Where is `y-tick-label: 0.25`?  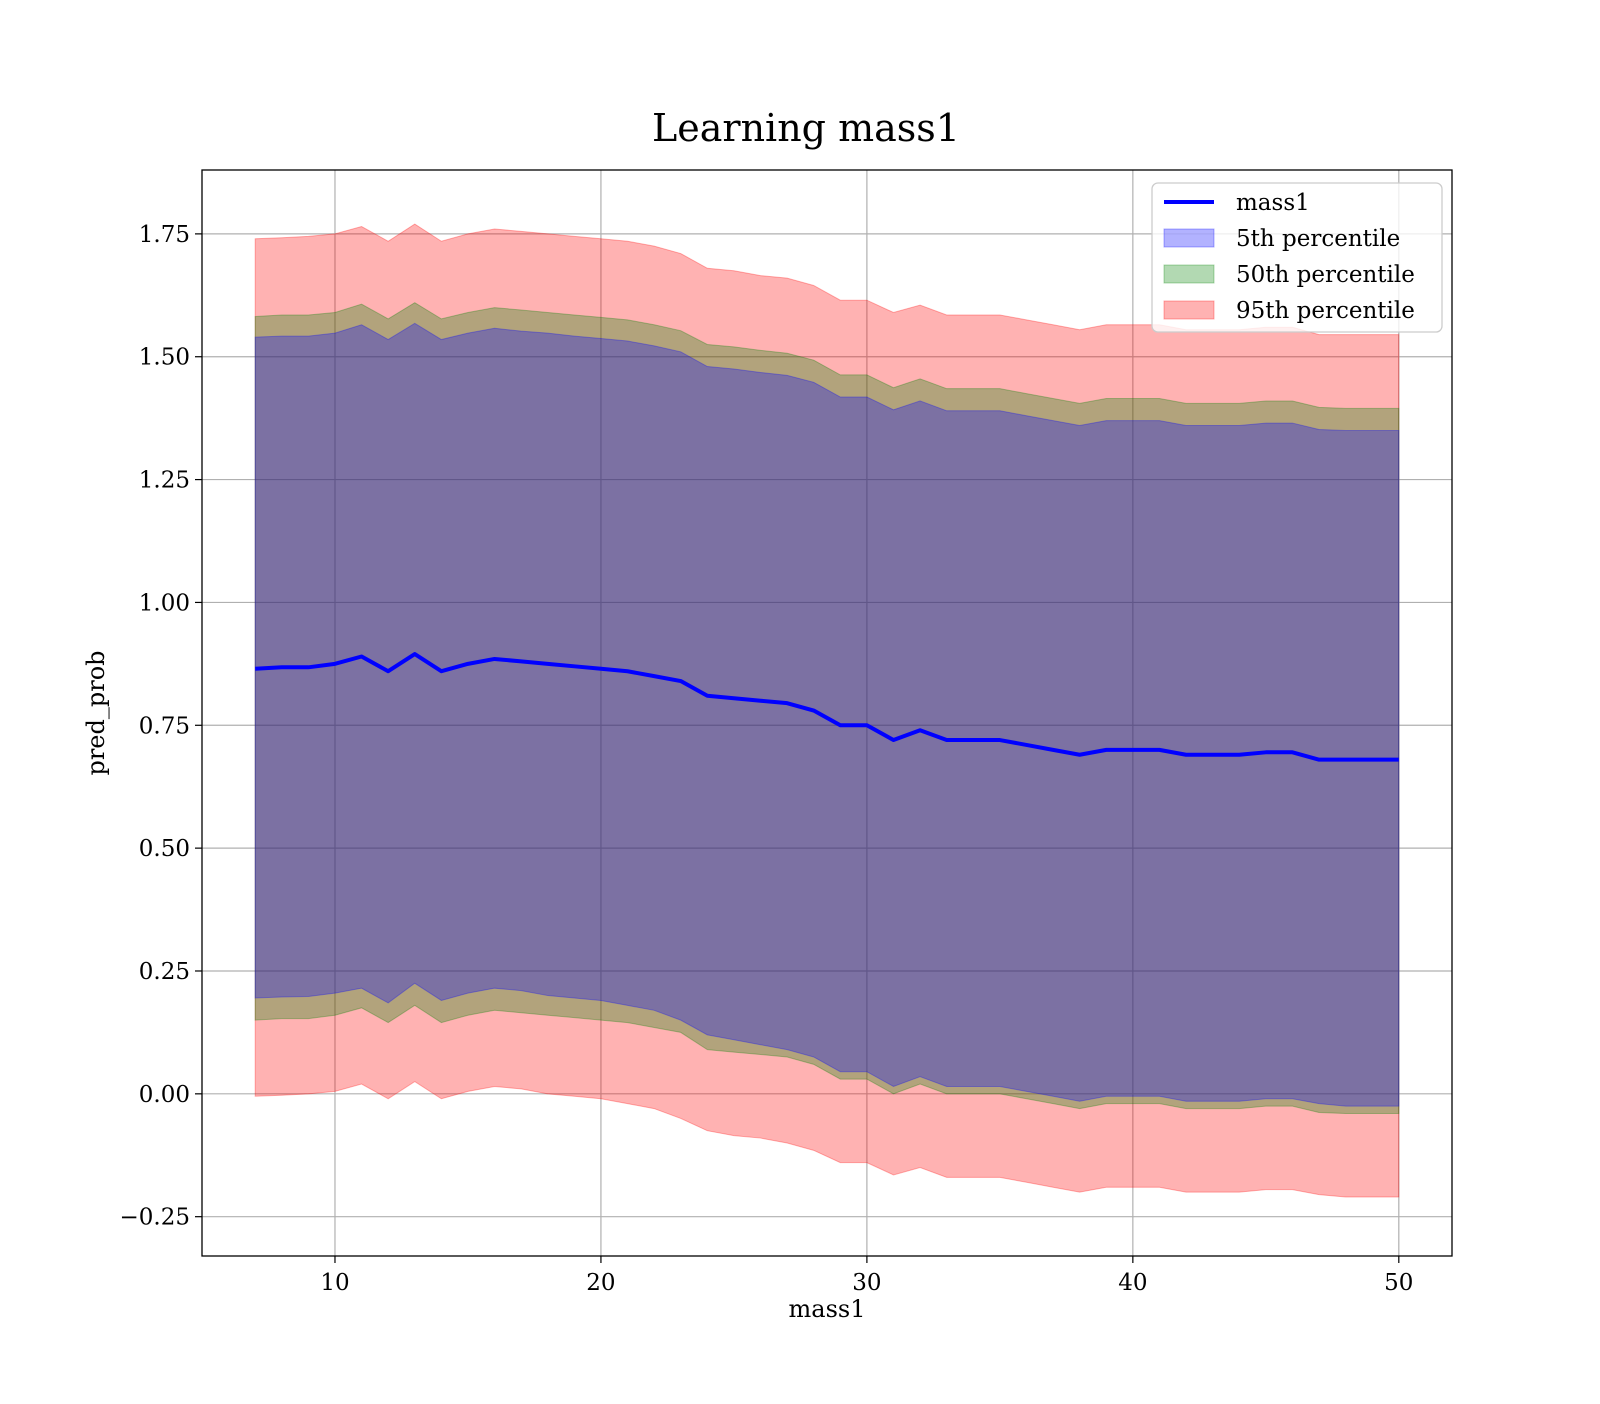 y-tick-label: 0.25 is located at coordinates (164, 972).